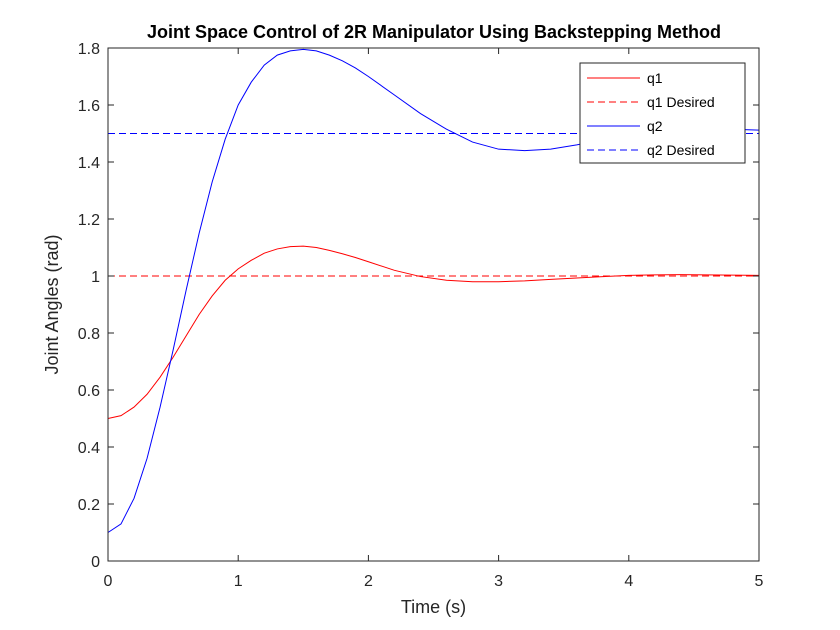  What do you see at coordinates (89, 448) in the screenshot?
I see `y-tick-label: 0.4` at bounding box center [89, 448].